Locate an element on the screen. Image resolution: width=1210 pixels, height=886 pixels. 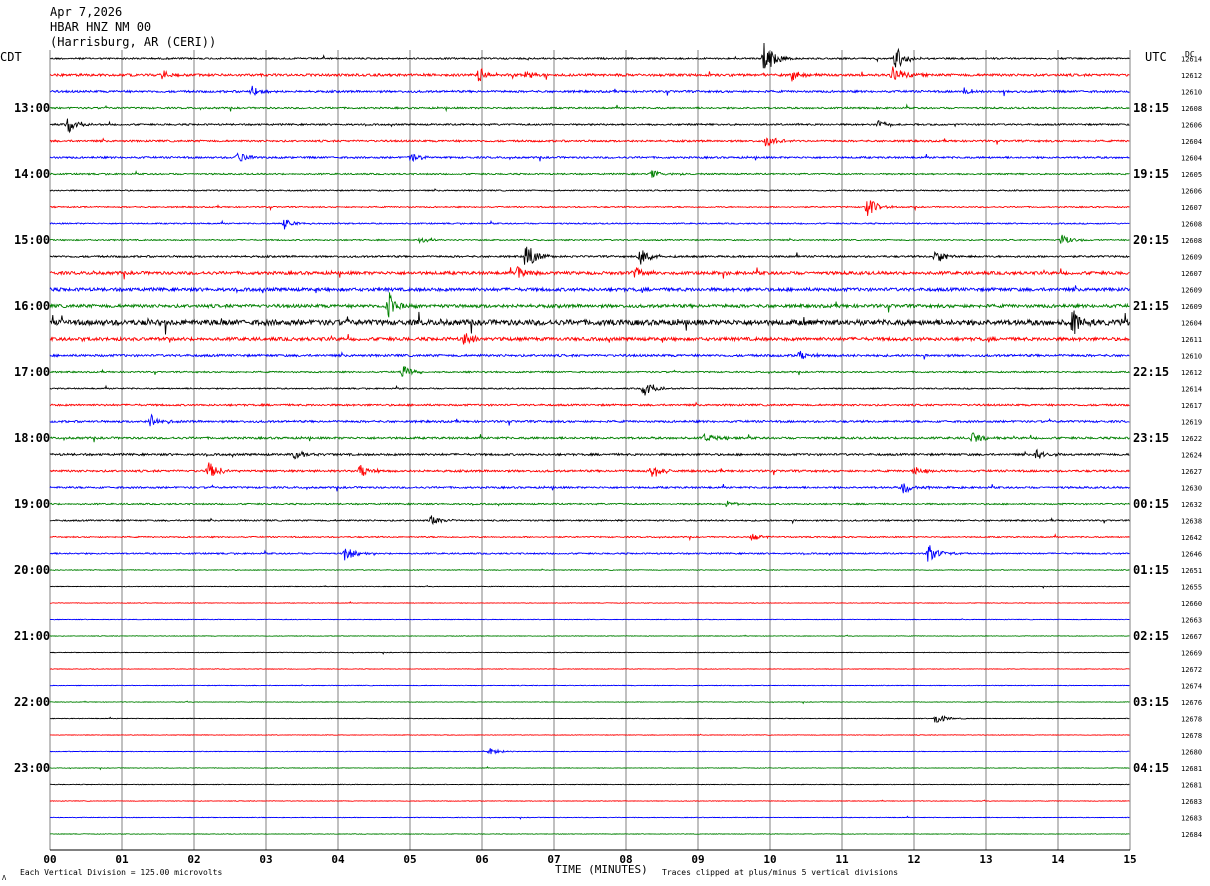
dc-offset-label: 12669 is located at coordinates (1191, 654).